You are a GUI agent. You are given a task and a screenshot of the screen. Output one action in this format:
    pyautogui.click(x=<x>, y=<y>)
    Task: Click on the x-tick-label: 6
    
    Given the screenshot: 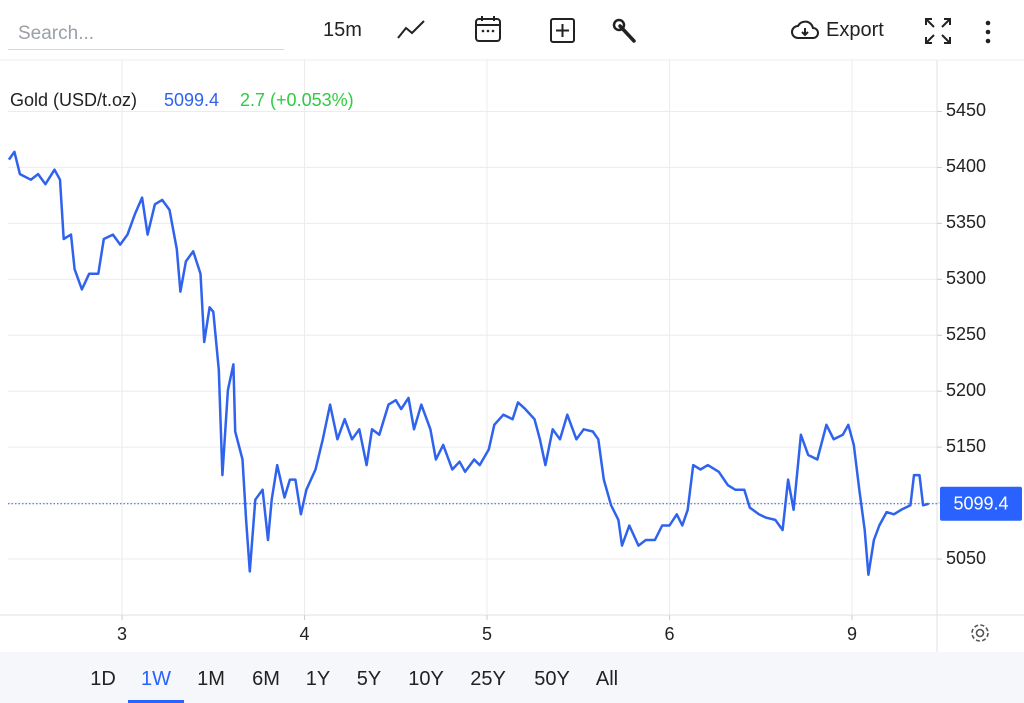 What is the action you would take?
    pyautogui.click(x=669, y=634)
    